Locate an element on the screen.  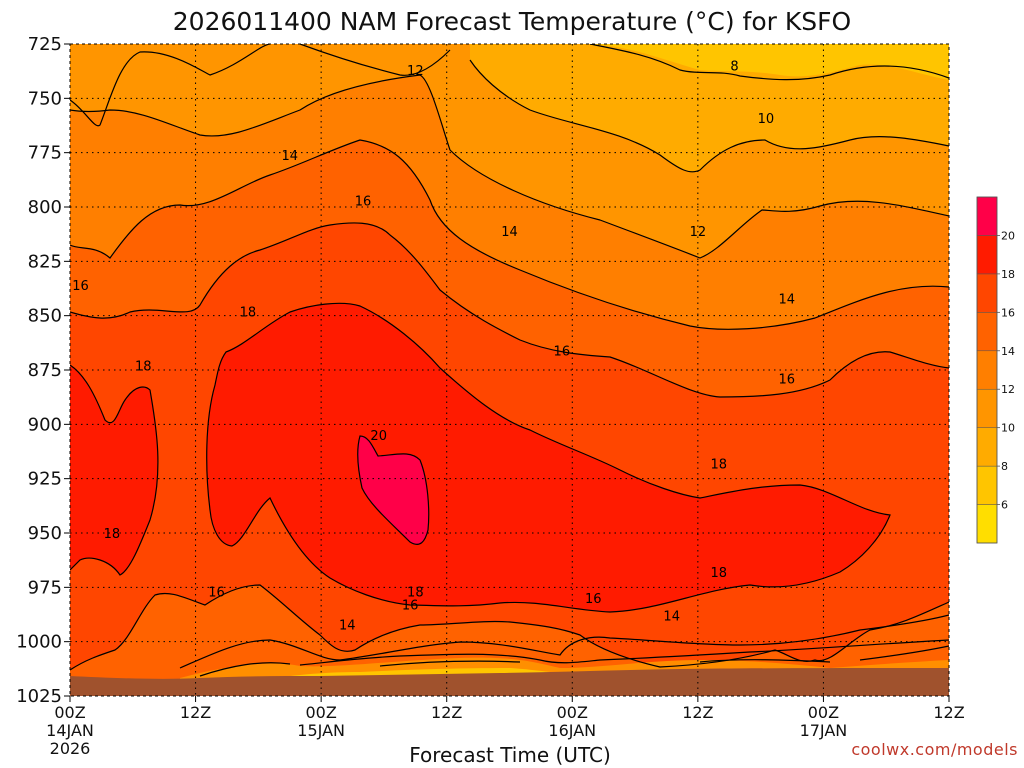
y-tick-label: 950 is located at coordinates (45, 533).